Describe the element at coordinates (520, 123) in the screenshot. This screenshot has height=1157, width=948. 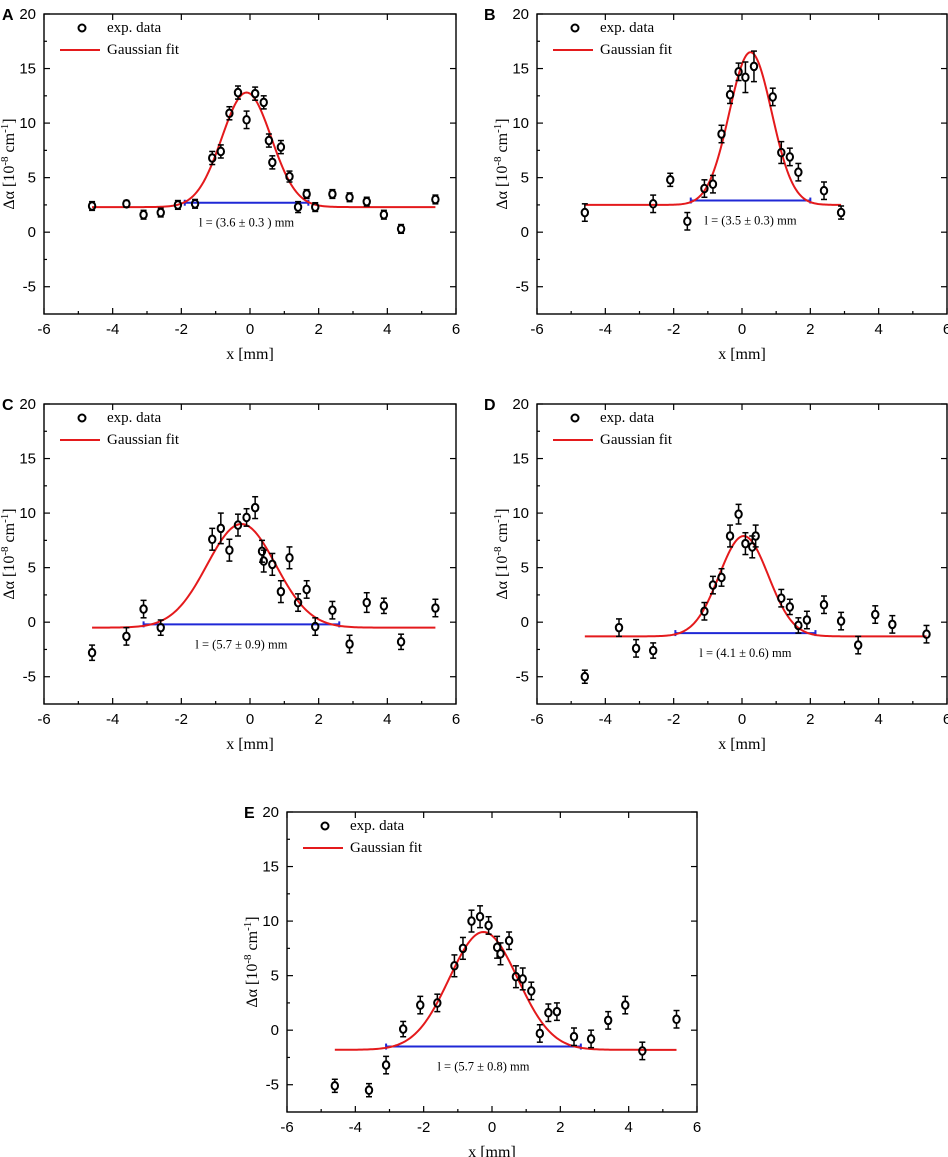
I see `y-tick-label: 10` at that location.